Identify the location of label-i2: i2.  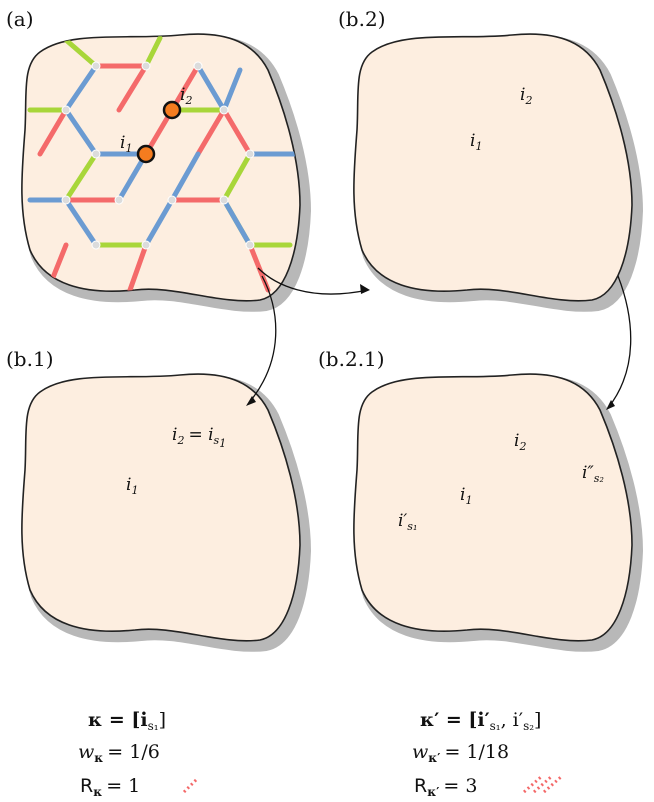
(186, 96).